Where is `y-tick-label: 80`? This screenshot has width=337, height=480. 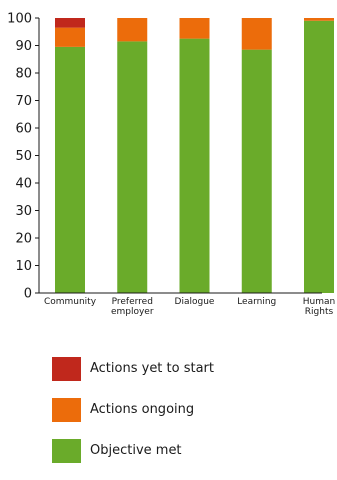 y-tick-label: 80 is located at coordinates (23, 74).